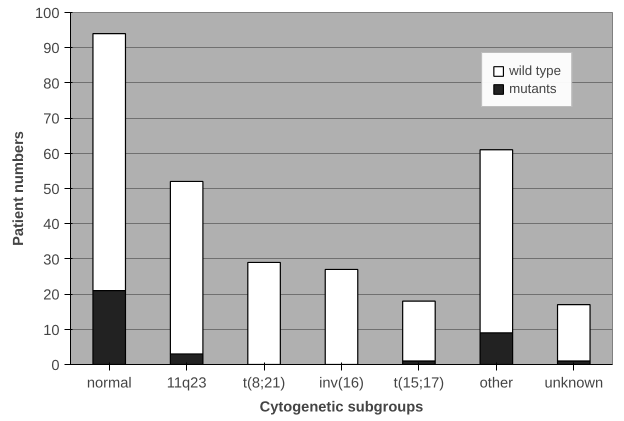 Image resolution: width=624 pixels, height=421 pixels. I want to click on x-tick-label: t(15;17), so click(419, 384).